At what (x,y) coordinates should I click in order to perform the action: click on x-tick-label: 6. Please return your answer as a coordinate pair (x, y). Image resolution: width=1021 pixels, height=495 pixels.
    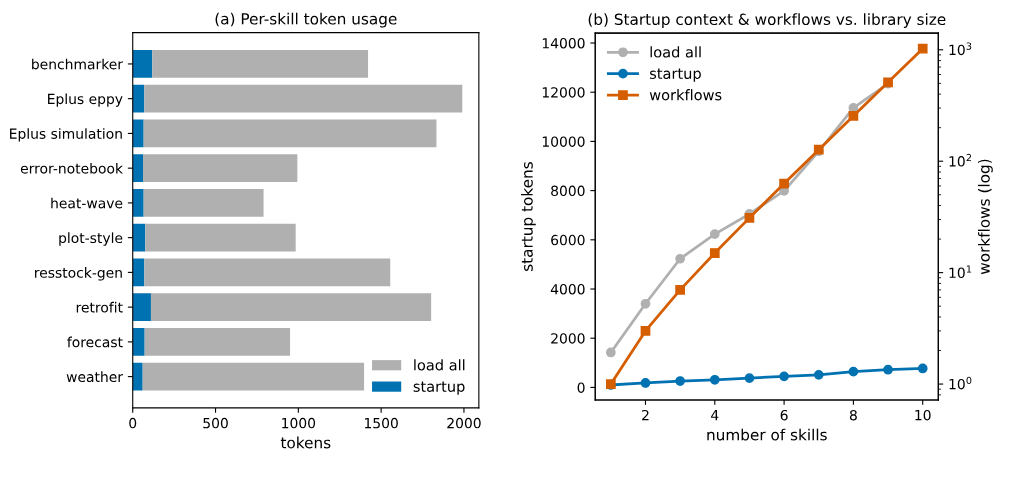
    Looking at the image, I should click on (784, 415).